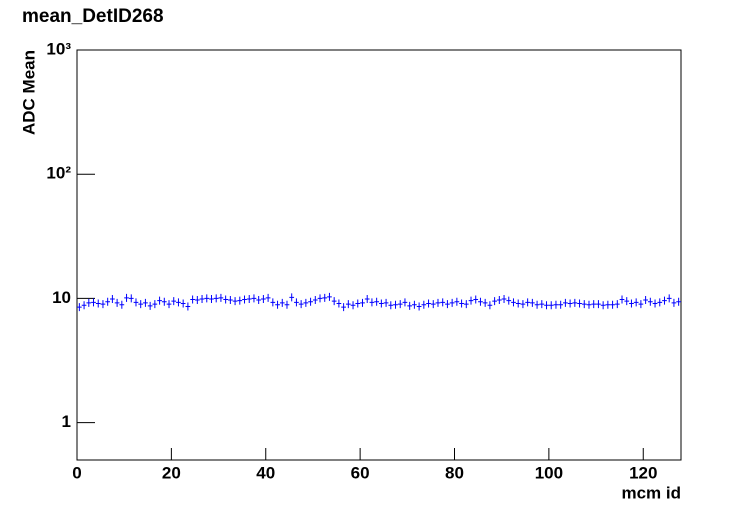 Image resolution: width=756 pixels, height=511 pixels. I want to click on x-tick-label: 100, so click(549, 472).